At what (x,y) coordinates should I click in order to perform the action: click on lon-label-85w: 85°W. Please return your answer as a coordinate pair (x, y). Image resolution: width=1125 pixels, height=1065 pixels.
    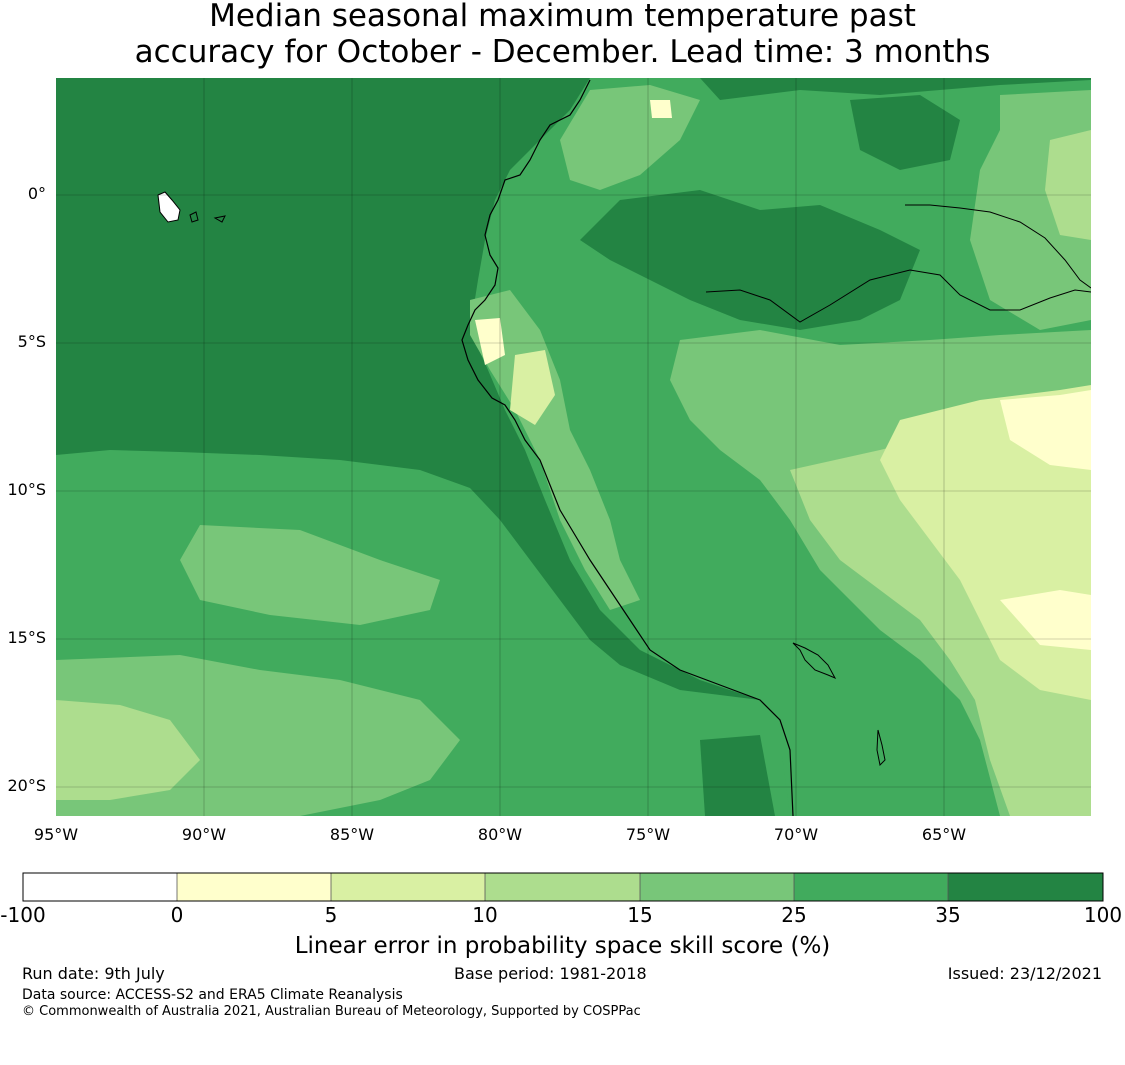
    Looking at the image, I should click on (352, 834).